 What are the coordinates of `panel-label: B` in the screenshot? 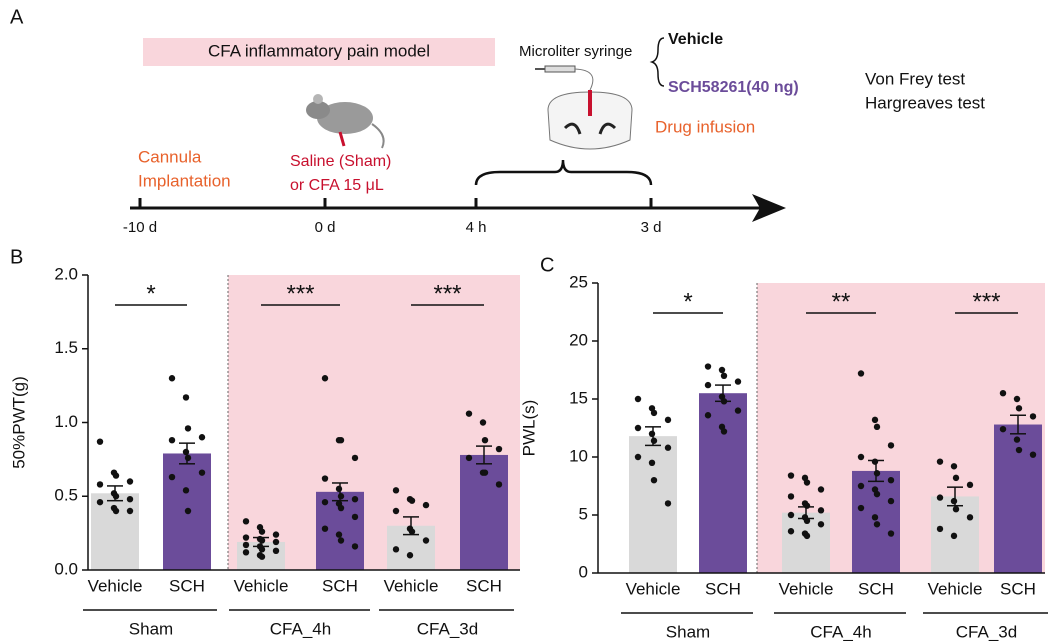 It's located at (16, 257).